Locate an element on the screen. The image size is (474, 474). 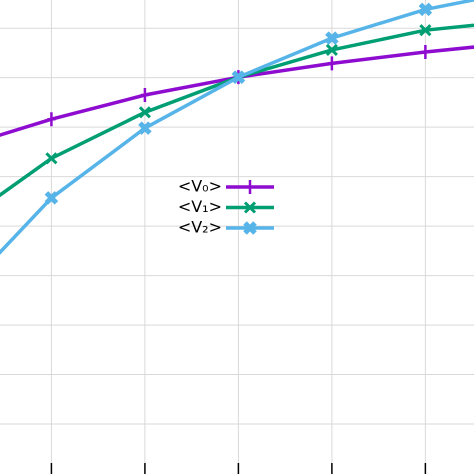
legend-label: <V₂> is located at coordinates (200, 227).